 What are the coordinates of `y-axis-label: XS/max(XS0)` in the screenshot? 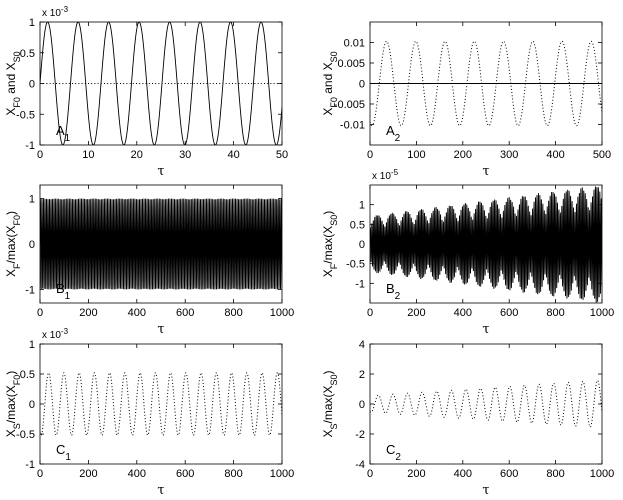 It's located at (330, 403).